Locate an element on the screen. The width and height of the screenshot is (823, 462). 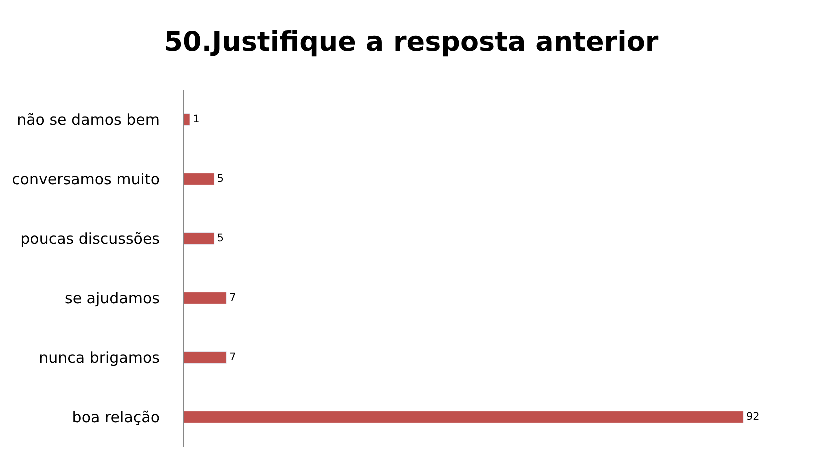
y-tick-label: se ajudamos is located at coordinates (112, 299).